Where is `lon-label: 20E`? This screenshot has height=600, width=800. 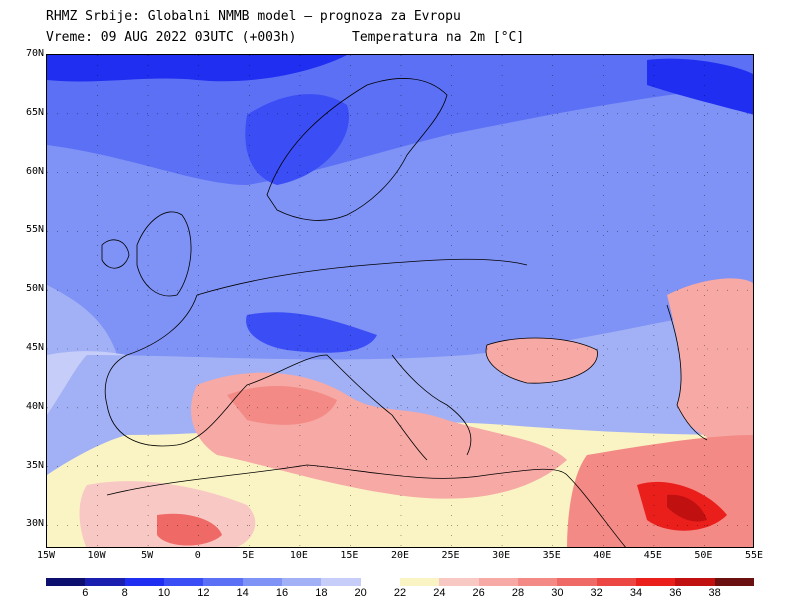 lon-label: 20E is located at coordinates (400, 555).